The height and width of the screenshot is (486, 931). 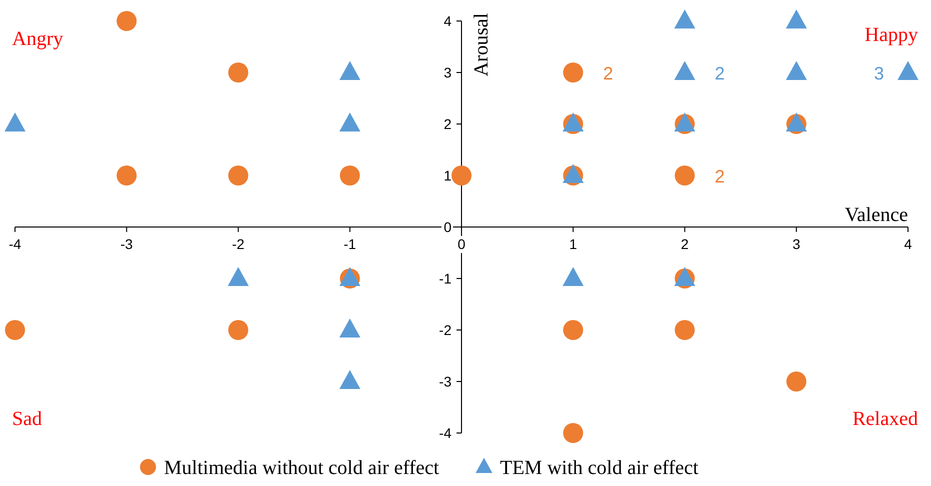 What do you see at coordinates (448, 176) in the screenshot?
I see `y-tick-label: 1` at bounding box center [448, 176].